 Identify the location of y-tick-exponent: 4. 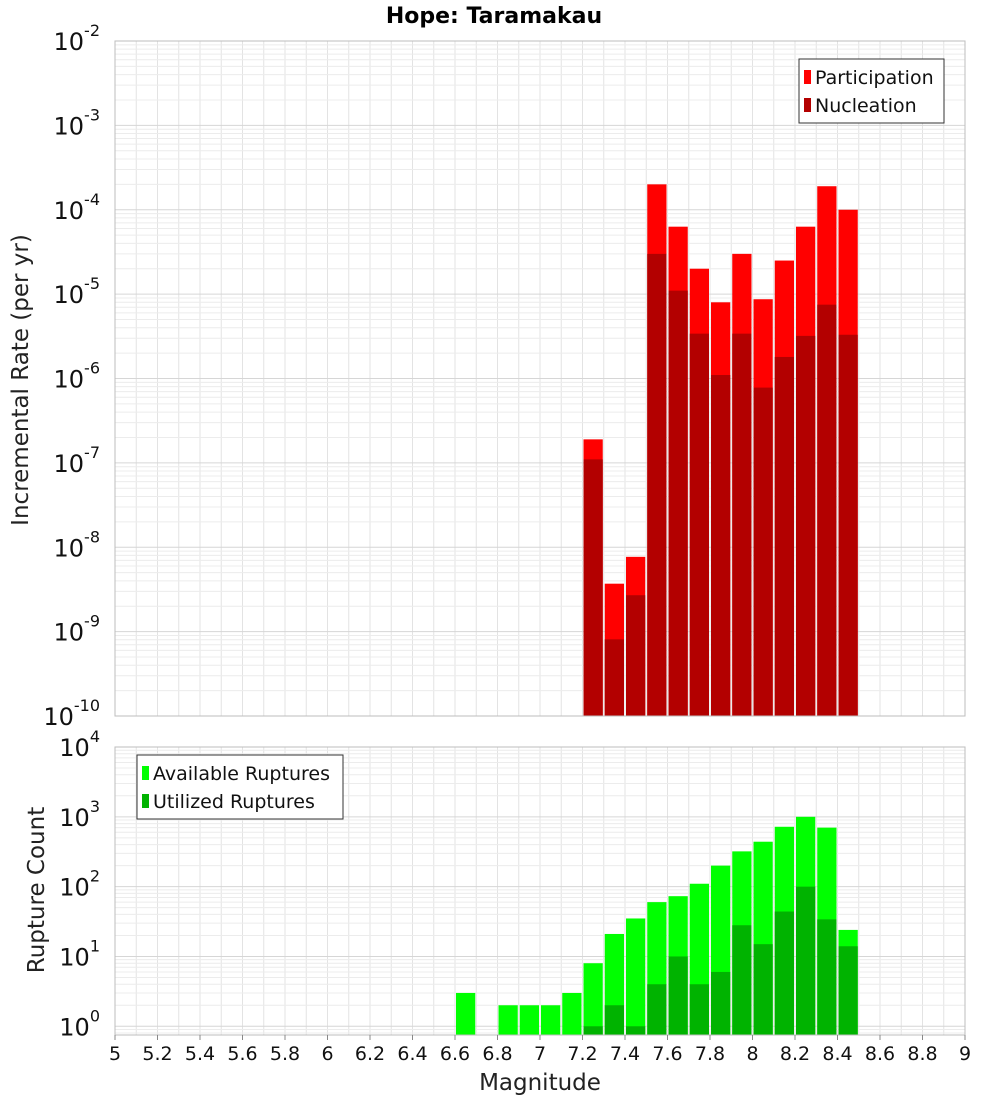
(95, 736).